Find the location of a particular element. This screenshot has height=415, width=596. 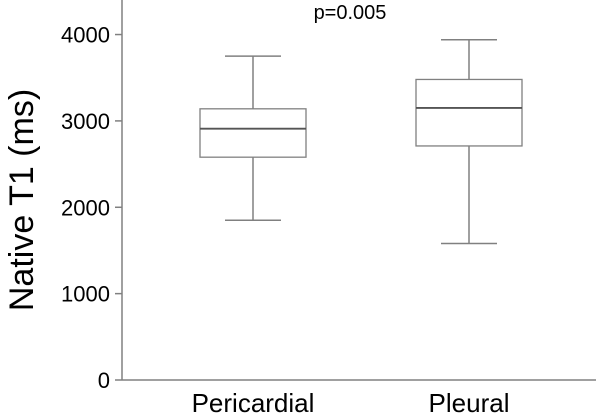

y-tick-label: 3000 is located at coordinates (85, 121).